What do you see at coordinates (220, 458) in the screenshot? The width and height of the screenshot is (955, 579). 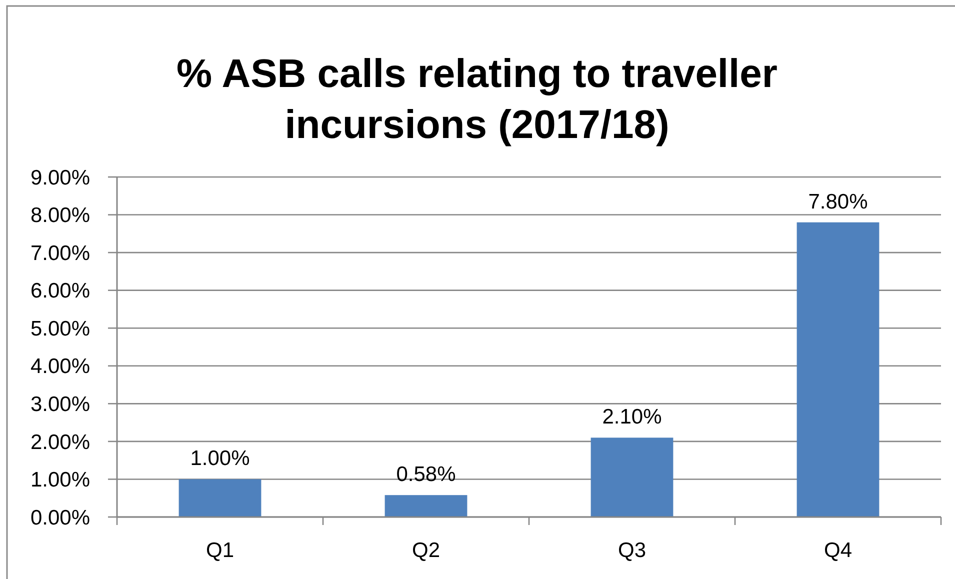 I see `data-label: 1.00%` at bounding box center [220, 458].